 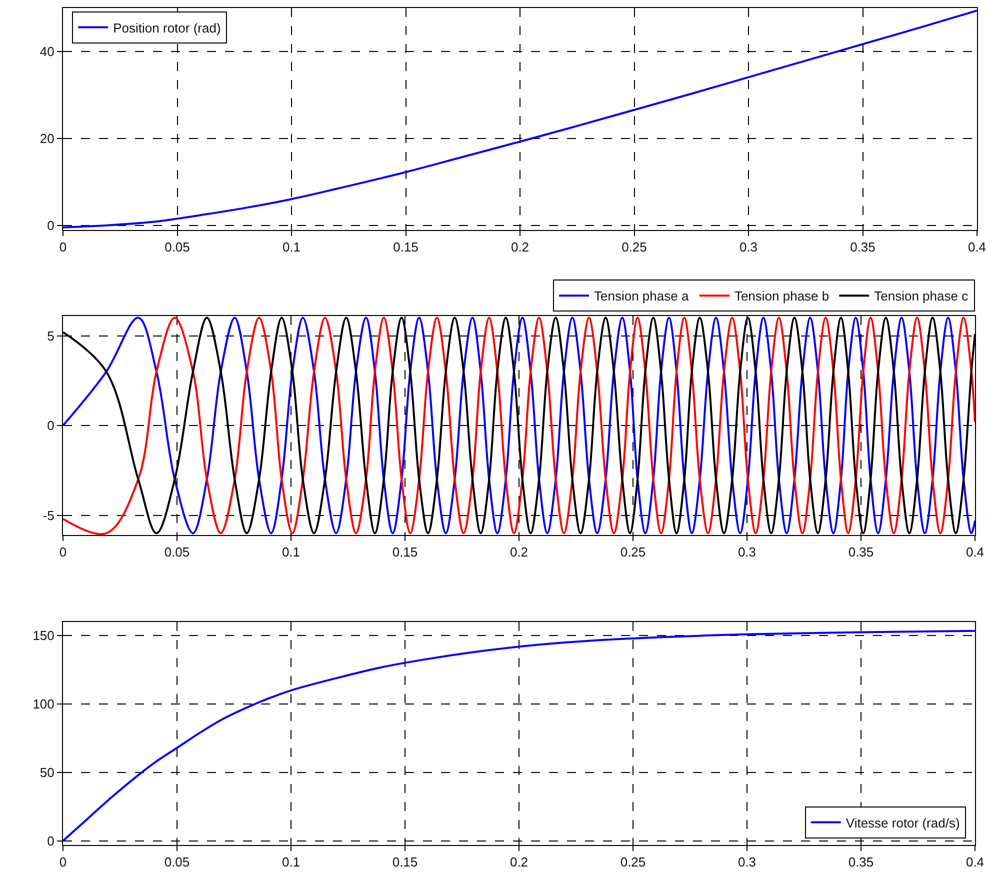 I want to click on y-tick-label: 100, so click(x=43, y=704).